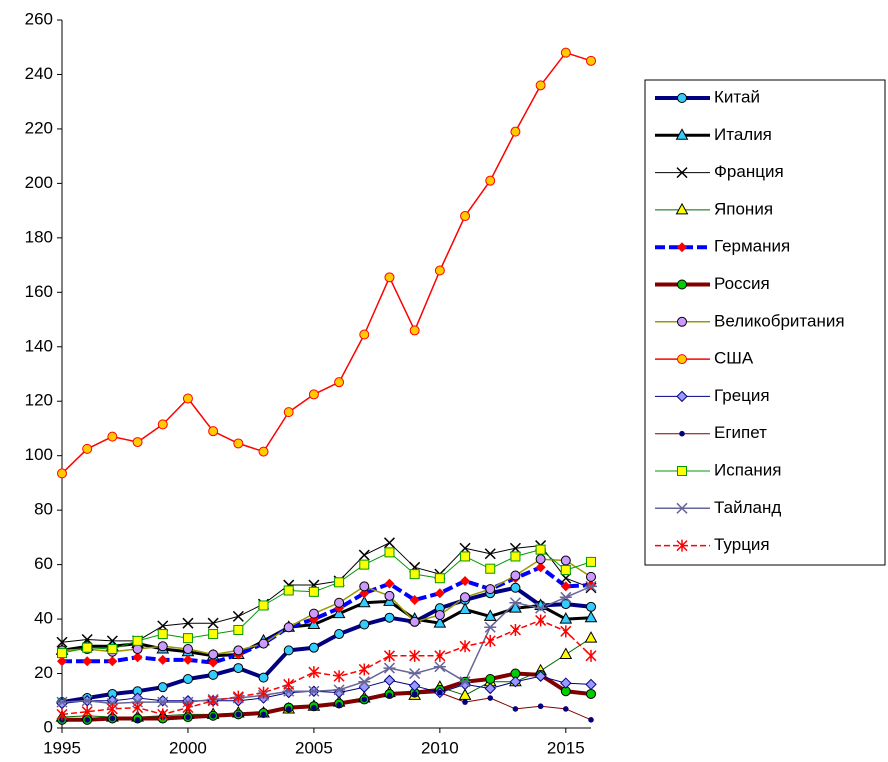 The width and height of the screenshot is (888, 762). What do you see at coordinates (314, 747) in the screenshot?
I see `x-tick-label: 2005` at bounding box center [314, 747].